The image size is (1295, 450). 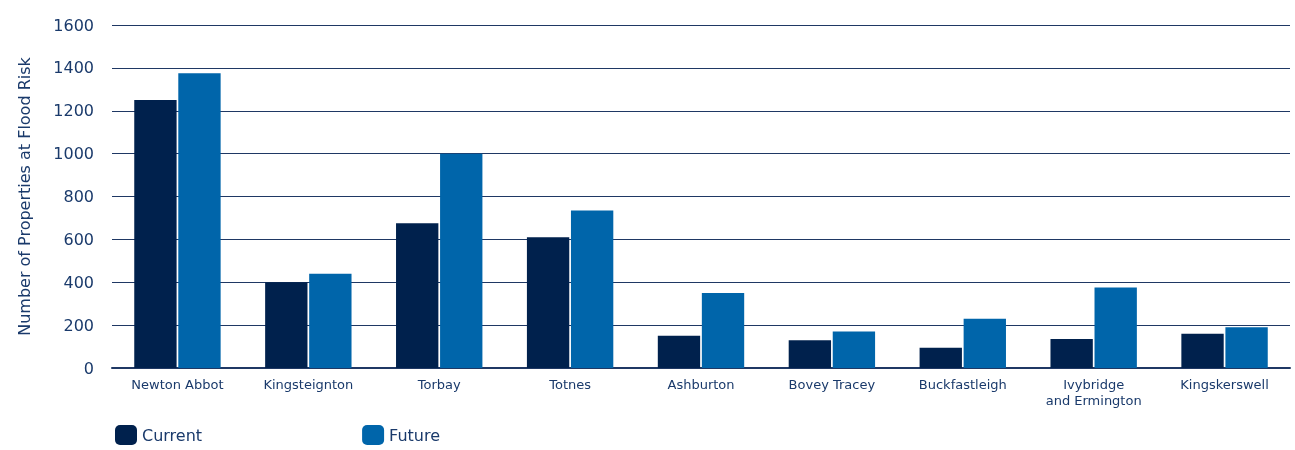 I want to click on y-tick-label: 1400, so click(x=73, y=68).